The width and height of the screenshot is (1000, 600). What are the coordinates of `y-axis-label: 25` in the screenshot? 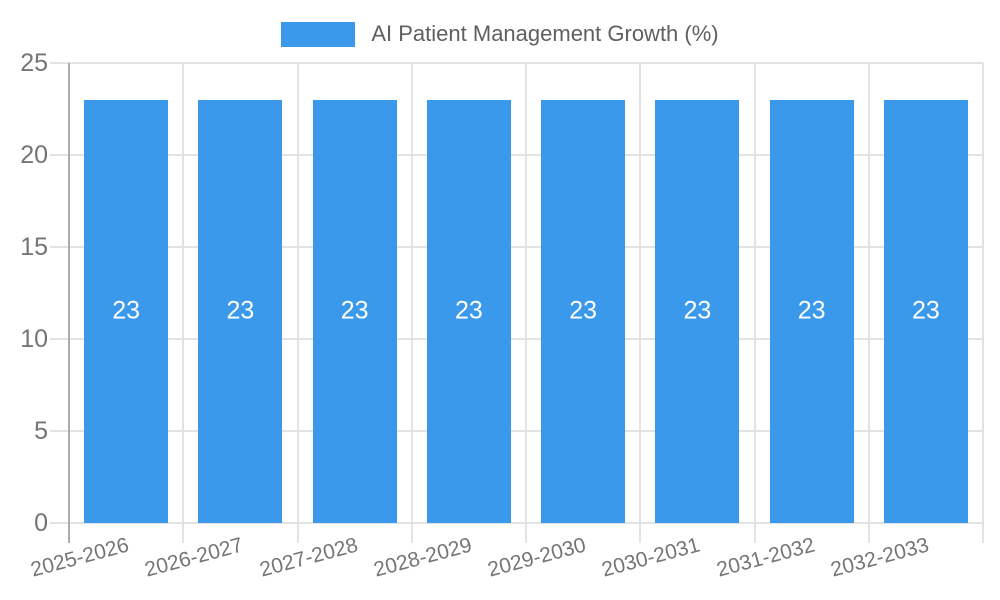 It's located at (34, 63).